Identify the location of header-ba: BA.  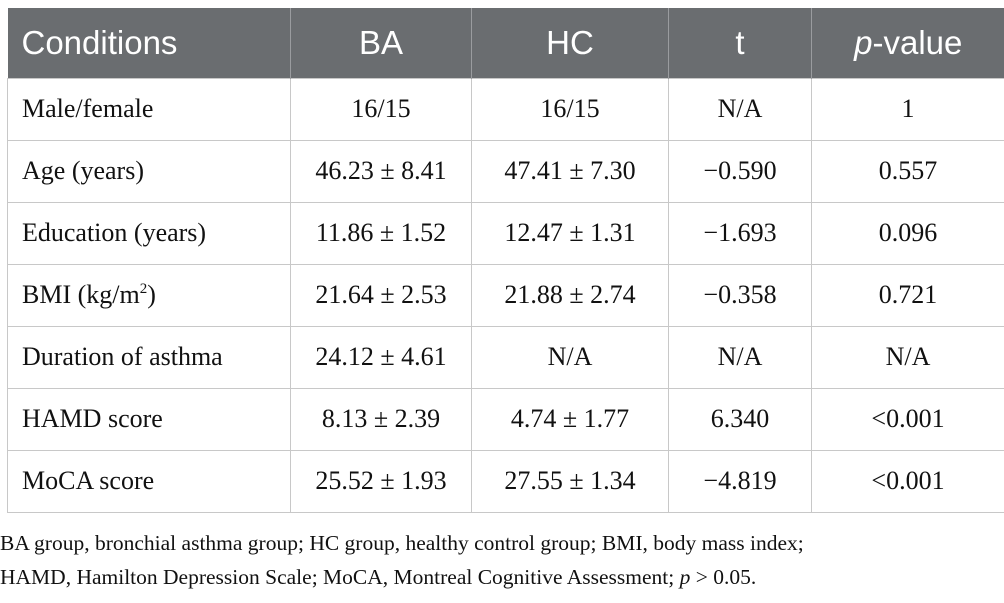
(381, 43).